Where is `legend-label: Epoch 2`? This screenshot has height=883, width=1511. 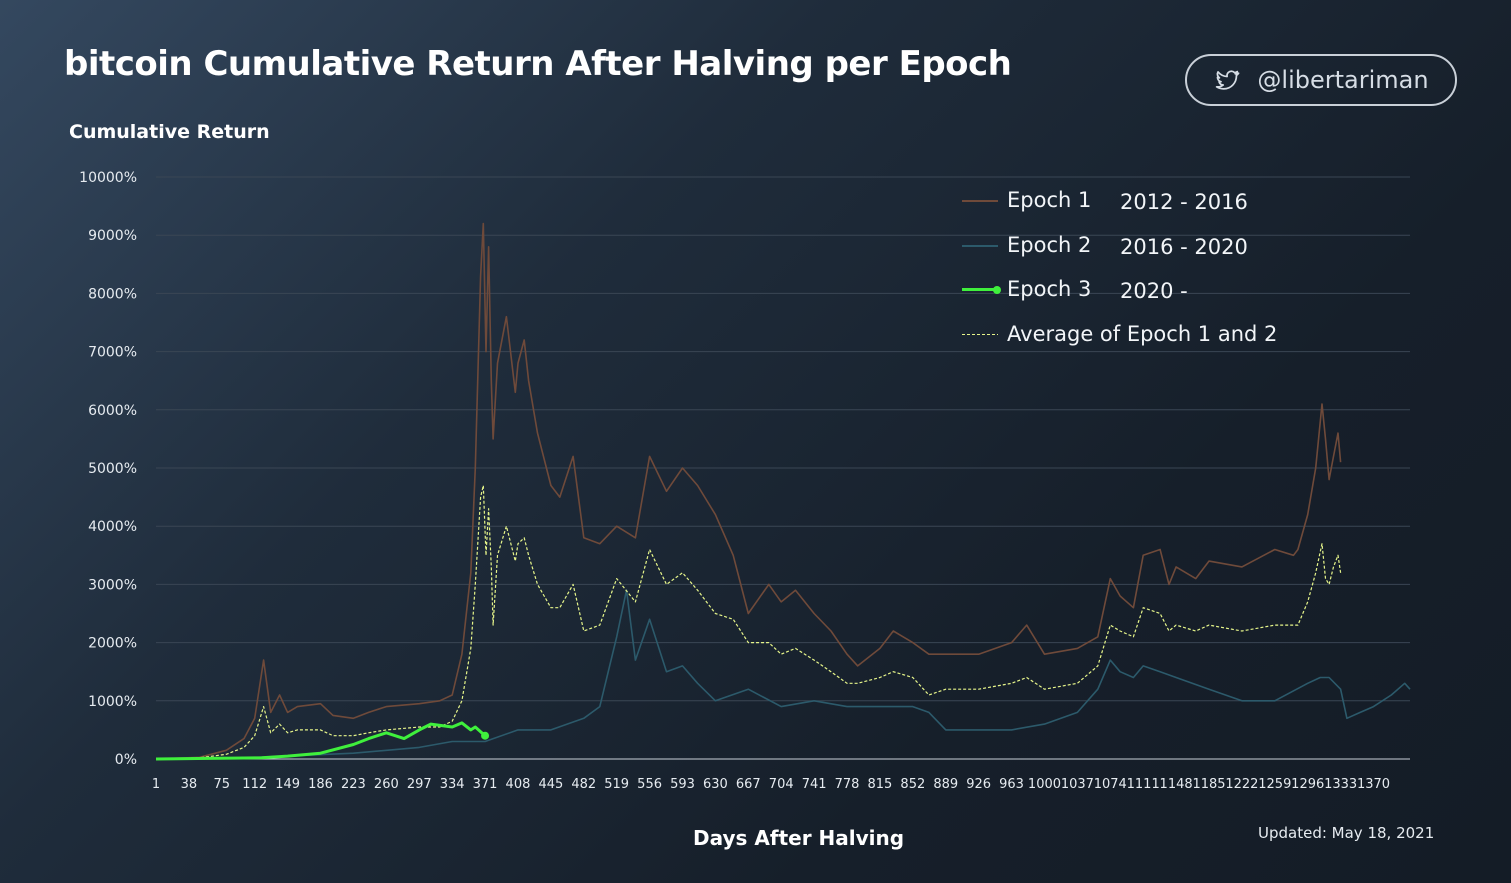 legend-label: Epoch 2 is located at coordinates (1049, 245).